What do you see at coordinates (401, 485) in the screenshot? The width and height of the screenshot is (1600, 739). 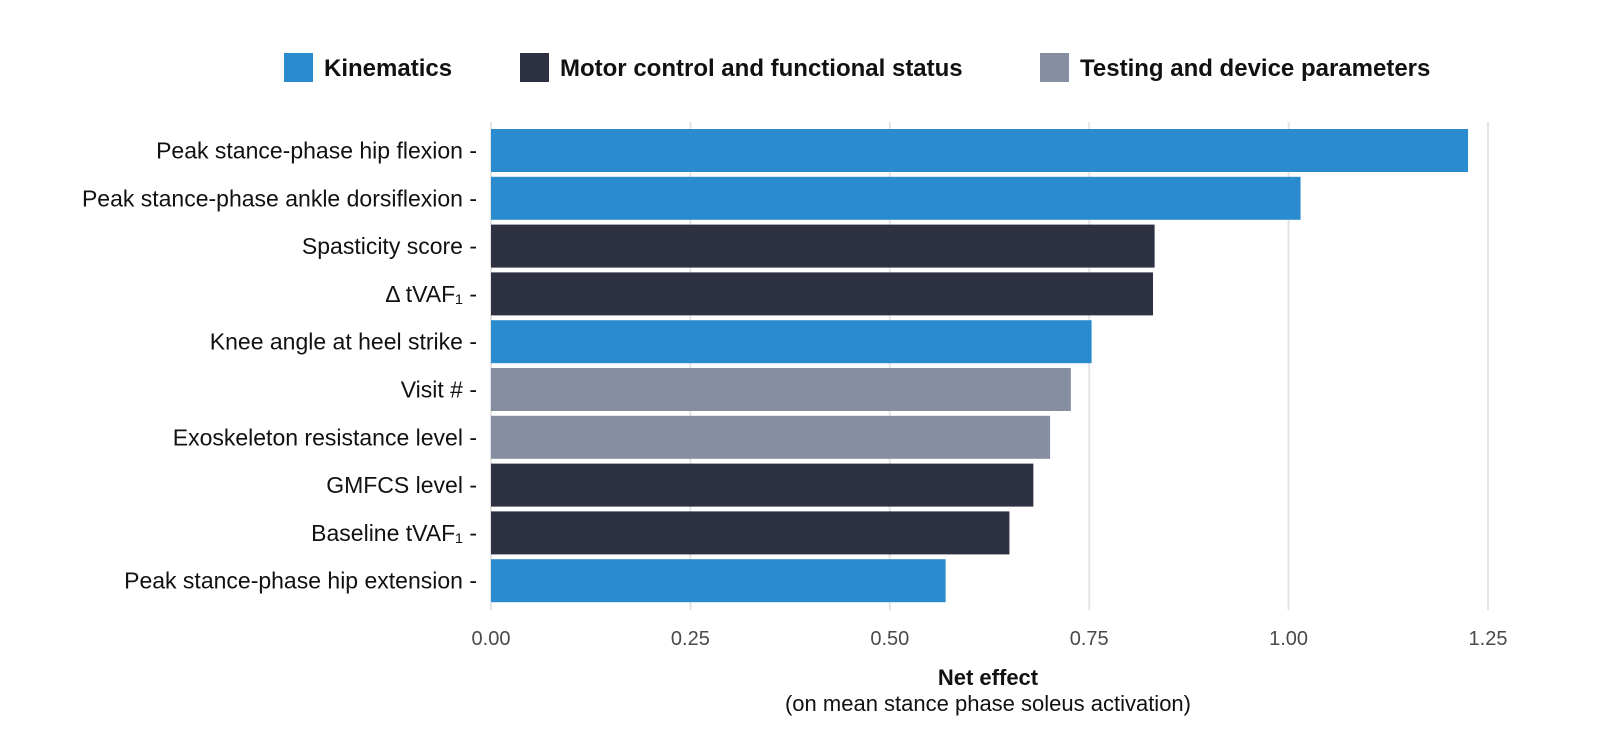 I see `category-label: GMFCS level -` at bounding box center [401, 485].